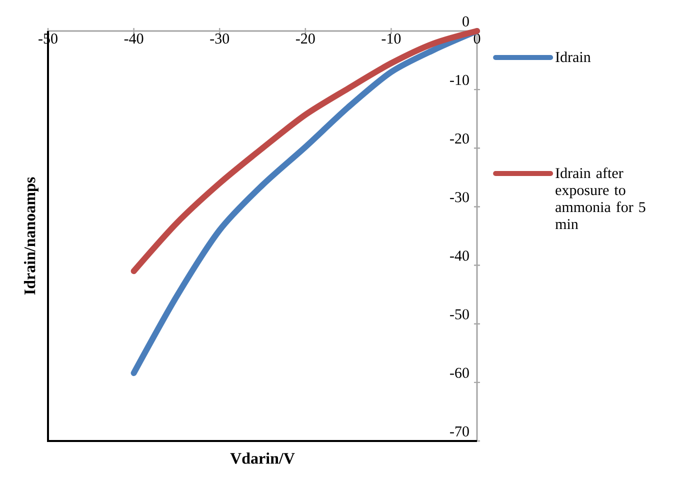  Describe the element at coordinates (465, 21) in the screenshot. I see `y-tick-label: 0` at that location.